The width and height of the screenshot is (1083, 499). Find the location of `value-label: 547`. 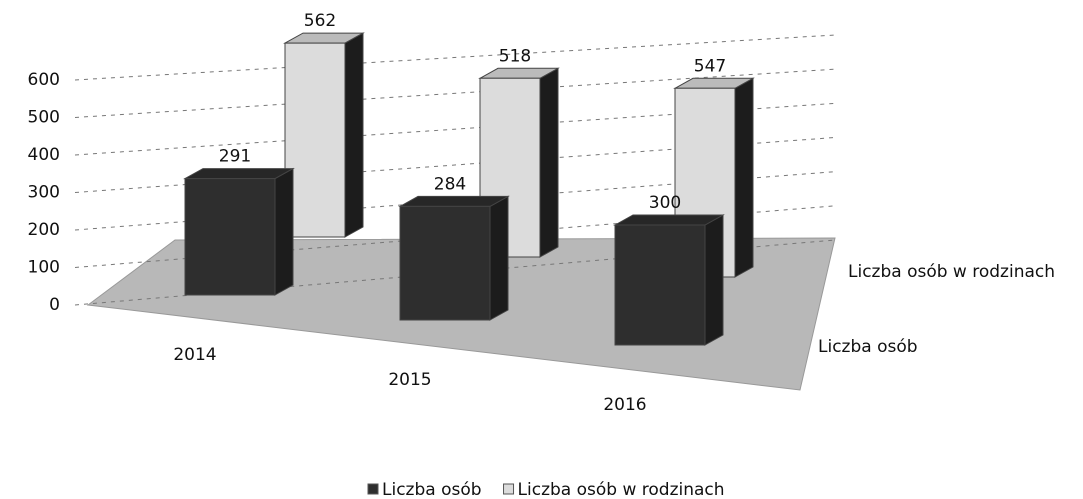

value-label: 547 is located at coordinates (710, 66).